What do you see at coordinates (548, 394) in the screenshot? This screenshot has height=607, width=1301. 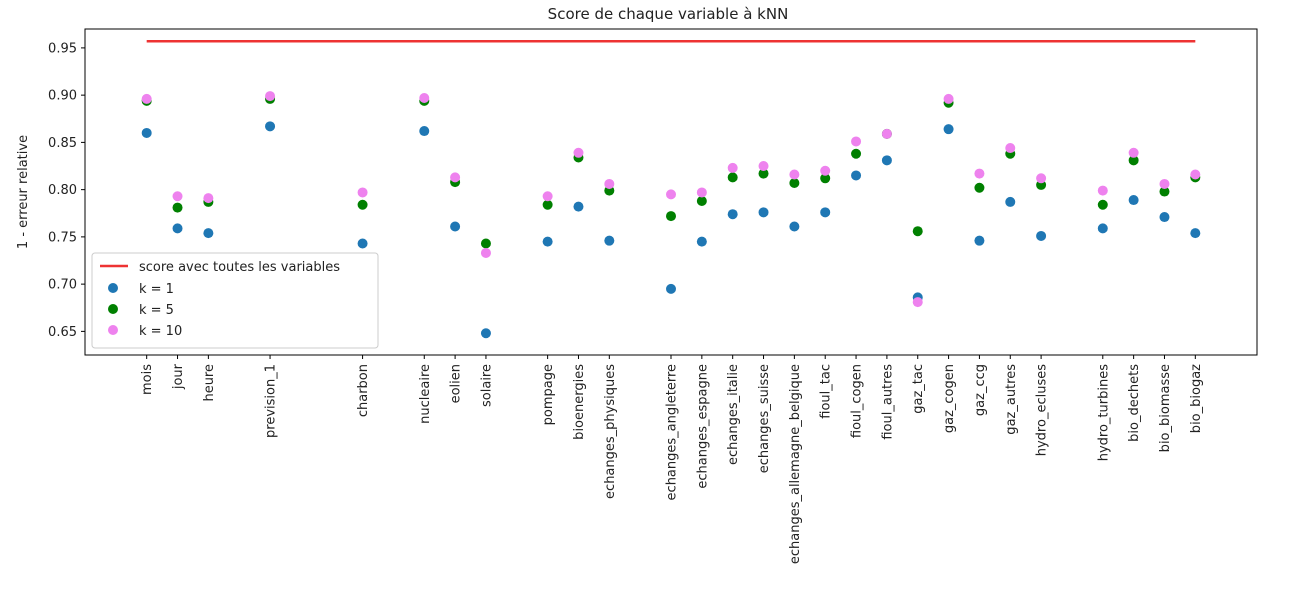 I see `x-tick-label: pompage` at bounding box center [548, 394].